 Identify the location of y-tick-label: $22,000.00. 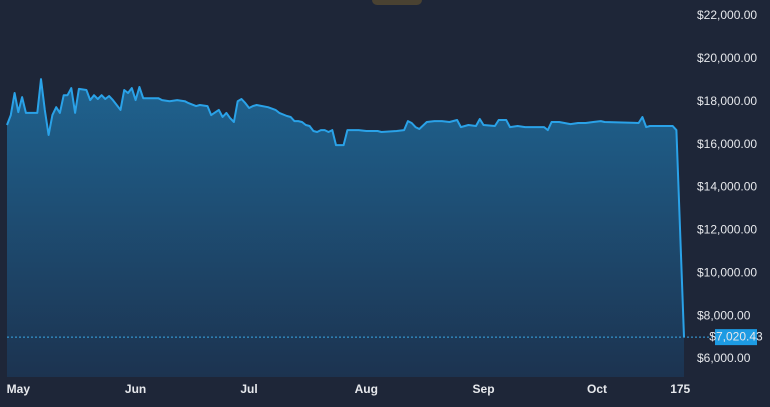
(727, 15).